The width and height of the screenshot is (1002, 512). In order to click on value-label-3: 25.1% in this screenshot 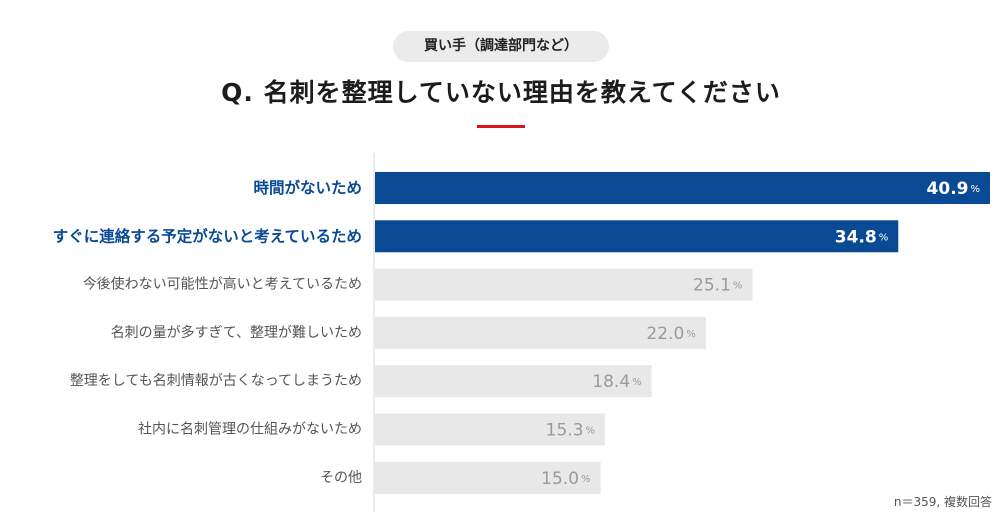, I will do `click(717, 286)`.